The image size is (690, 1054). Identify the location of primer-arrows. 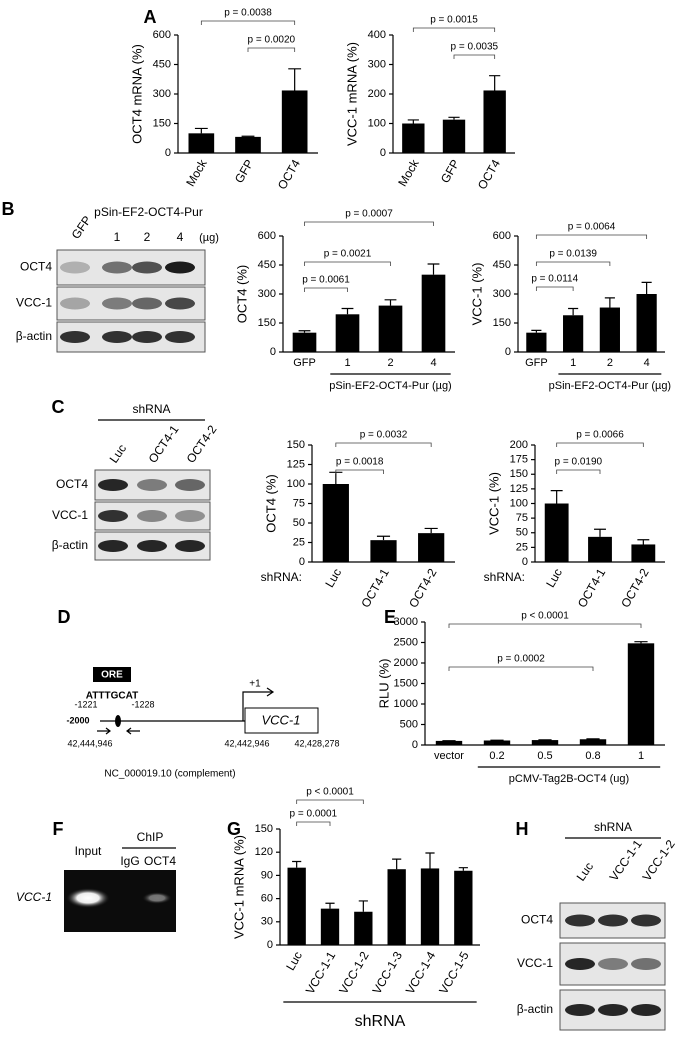
(118, 731).